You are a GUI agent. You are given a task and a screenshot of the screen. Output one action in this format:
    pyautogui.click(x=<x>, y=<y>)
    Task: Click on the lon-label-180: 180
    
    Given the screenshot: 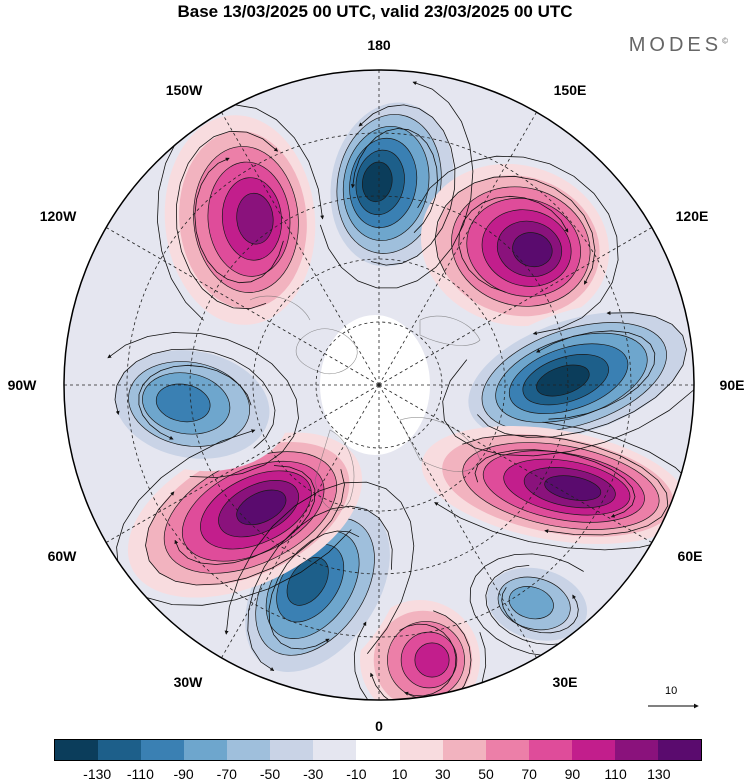 What is the action you would take?
    pyautogui.click(x=379, y=45)
    